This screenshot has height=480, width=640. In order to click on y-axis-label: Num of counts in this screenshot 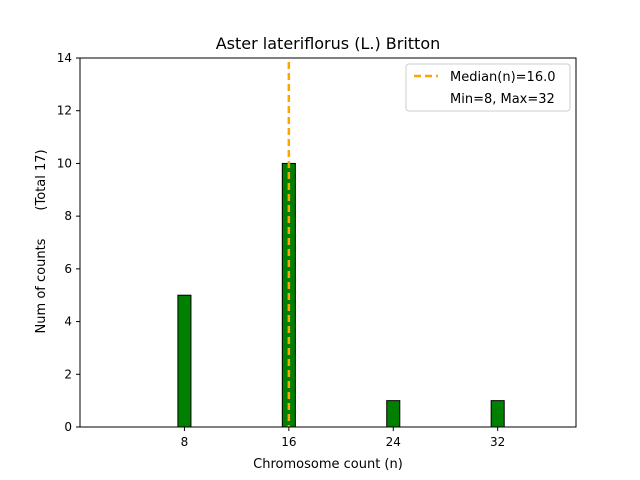, I will do `click(41, 285)`.